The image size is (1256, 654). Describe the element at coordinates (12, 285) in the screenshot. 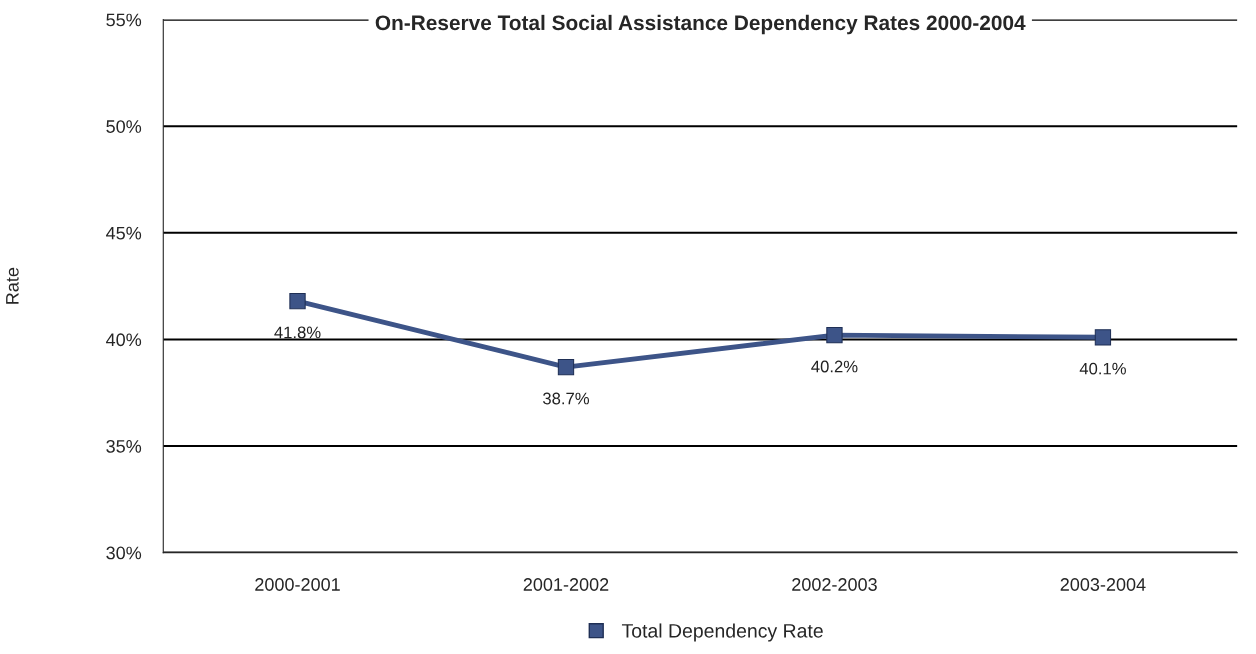

I see `y-axis-title: Rate` at that location.